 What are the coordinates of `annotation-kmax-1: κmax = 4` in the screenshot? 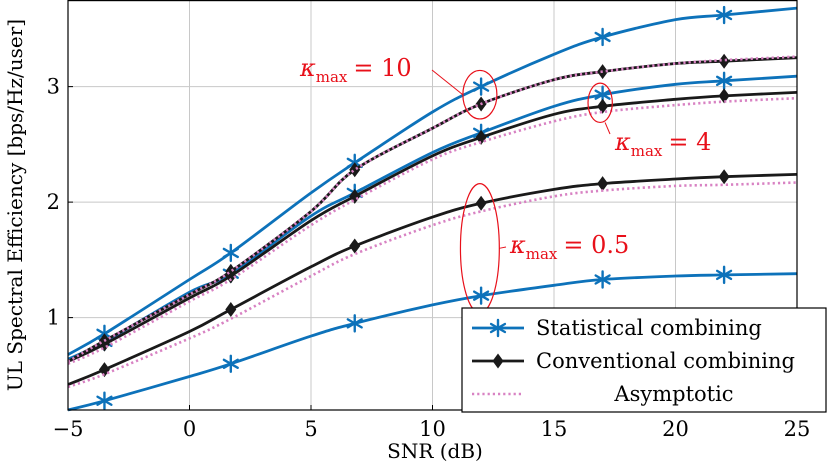 It's located at (649, 121).